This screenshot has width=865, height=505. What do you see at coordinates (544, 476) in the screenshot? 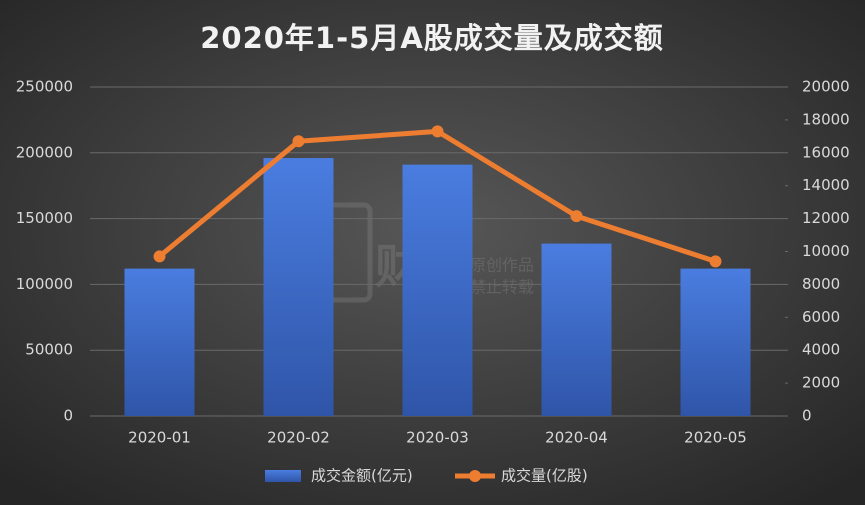
I see `legend-label: 成交量(亿股)` at bounding box center [544, 476].